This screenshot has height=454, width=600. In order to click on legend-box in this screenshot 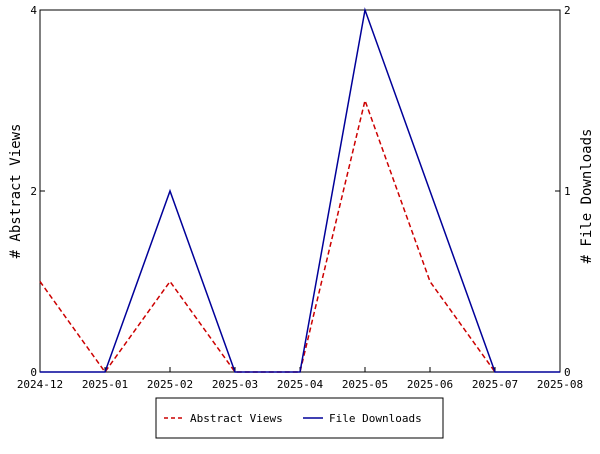, I will do `click(299, 418)`.